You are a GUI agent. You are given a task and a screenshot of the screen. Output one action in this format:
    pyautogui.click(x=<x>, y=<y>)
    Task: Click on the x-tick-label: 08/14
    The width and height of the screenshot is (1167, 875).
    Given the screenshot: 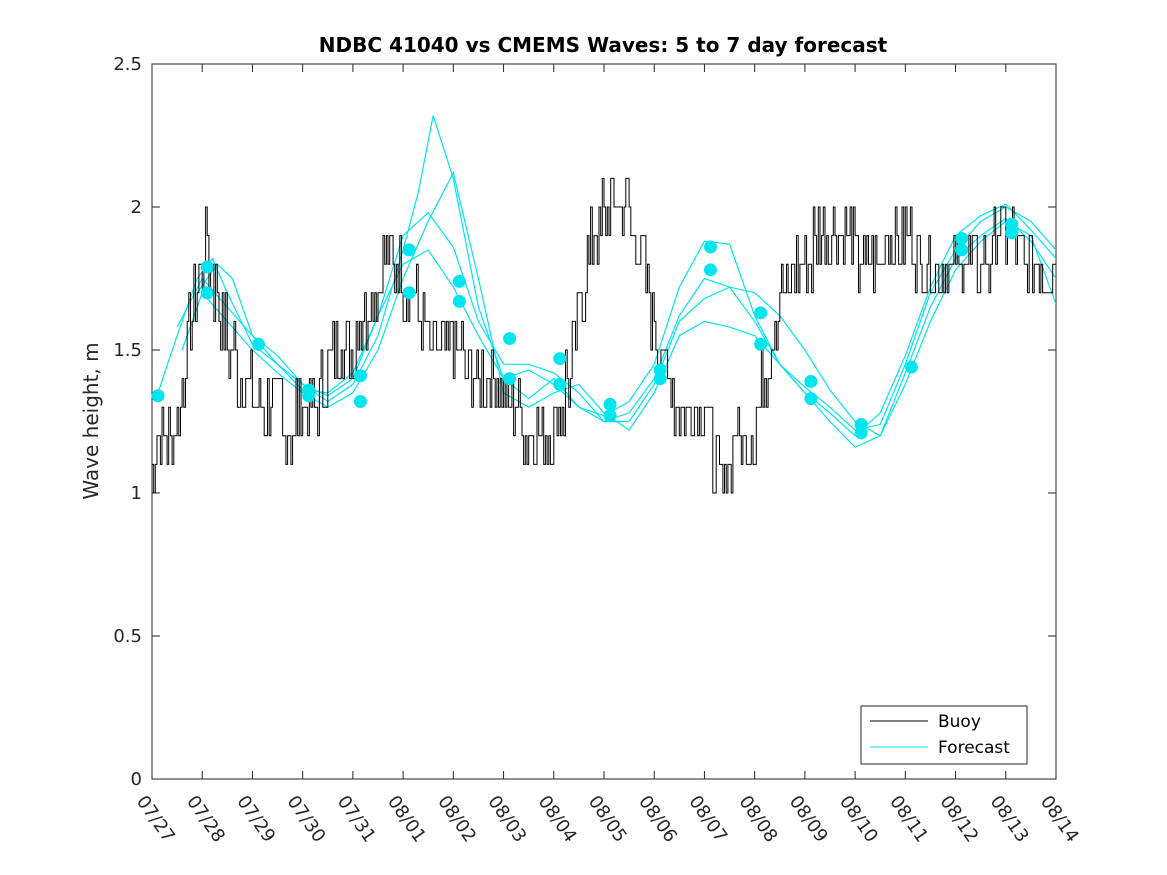 What is the action you would take?
    pyautogui.click(x=1059, y=819)
    